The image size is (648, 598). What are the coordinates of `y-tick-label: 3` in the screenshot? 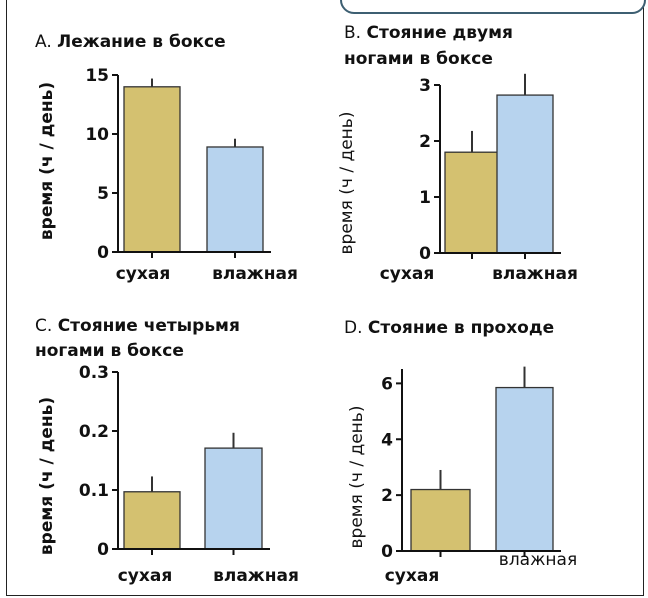 It's located at (425, 86).